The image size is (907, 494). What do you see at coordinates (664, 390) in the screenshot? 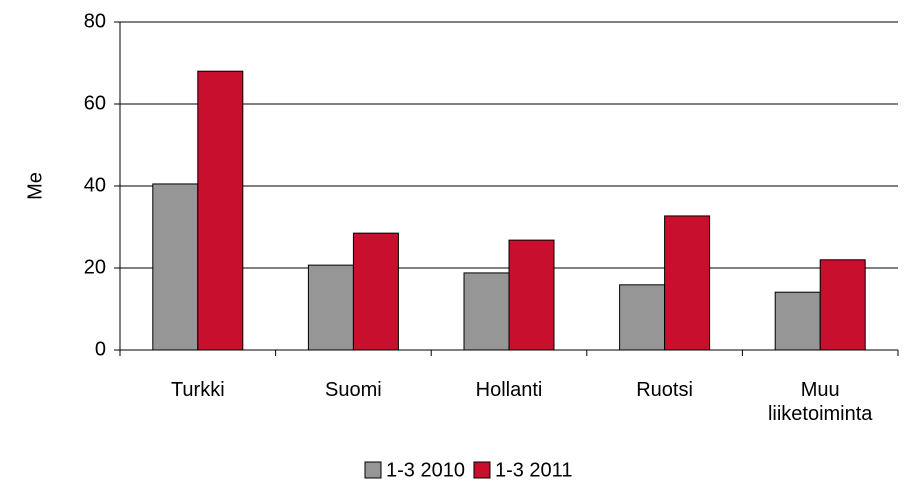
I see `x-tick-label: Ruotsi` at bounding box center [664, 390].